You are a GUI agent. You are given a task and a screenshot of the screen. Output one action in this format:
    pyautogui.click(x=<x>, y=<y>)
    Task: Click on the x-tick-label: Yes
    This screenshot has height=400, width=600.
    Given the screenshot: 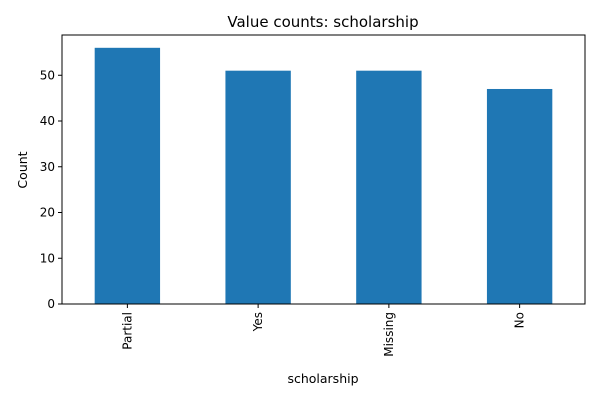 What is the action you would take?
    pyautogui.click(x=258, y=322)
    